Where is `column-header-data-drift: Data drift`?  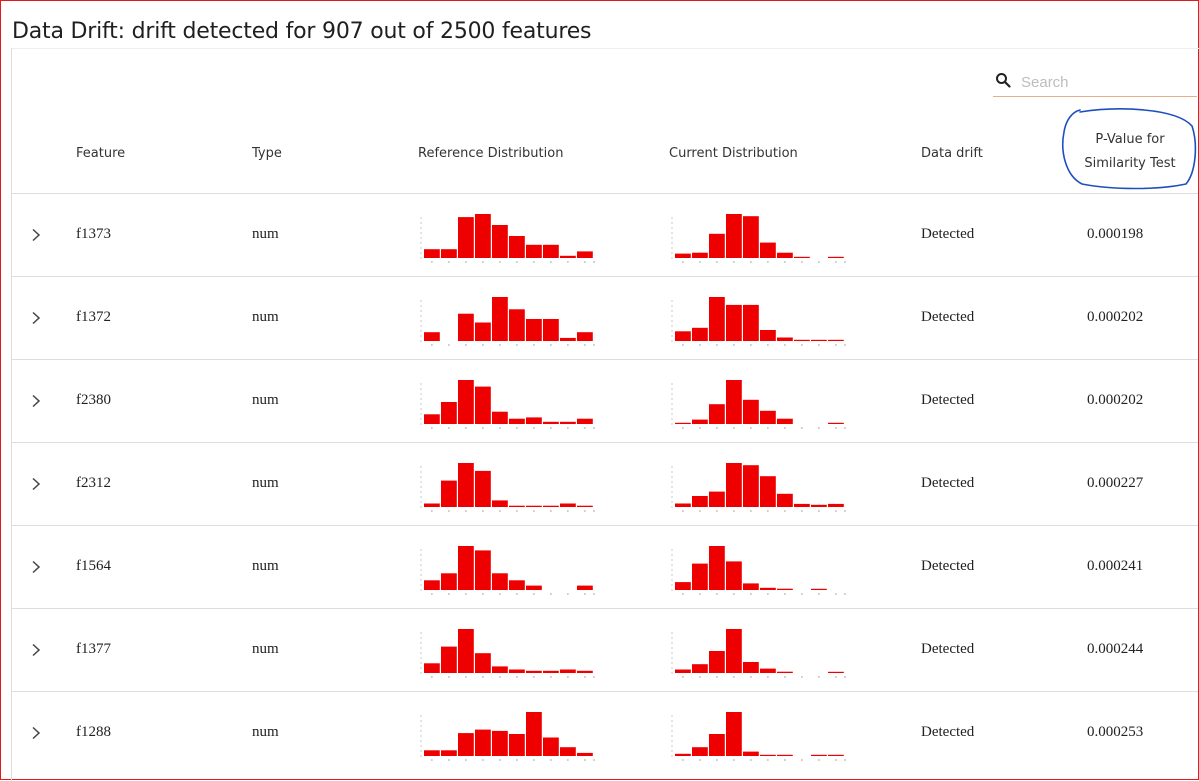 column-header-data-drift: Data drift is located at coordinates (952, 153).